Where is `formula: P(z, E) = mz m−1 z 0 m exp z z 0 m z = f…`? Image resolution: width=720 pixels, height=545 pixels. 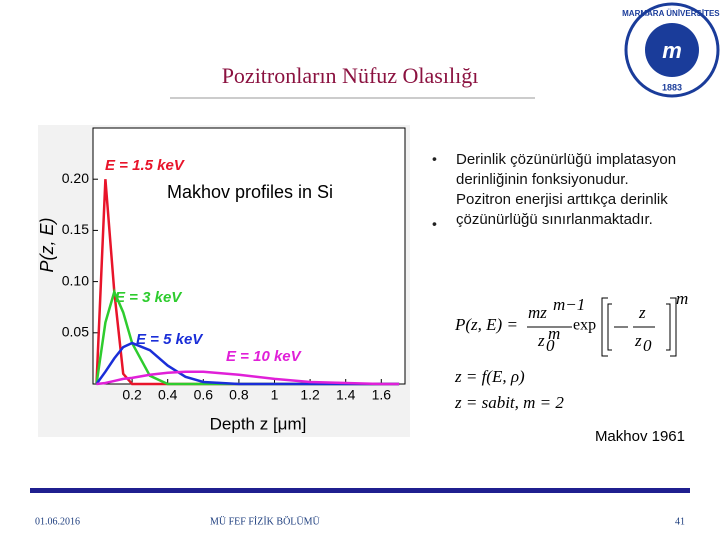
formula: P(z, E) = mz m−1 z 0 m exp z z 0 m z = f… is located at coordinates (571, 350).